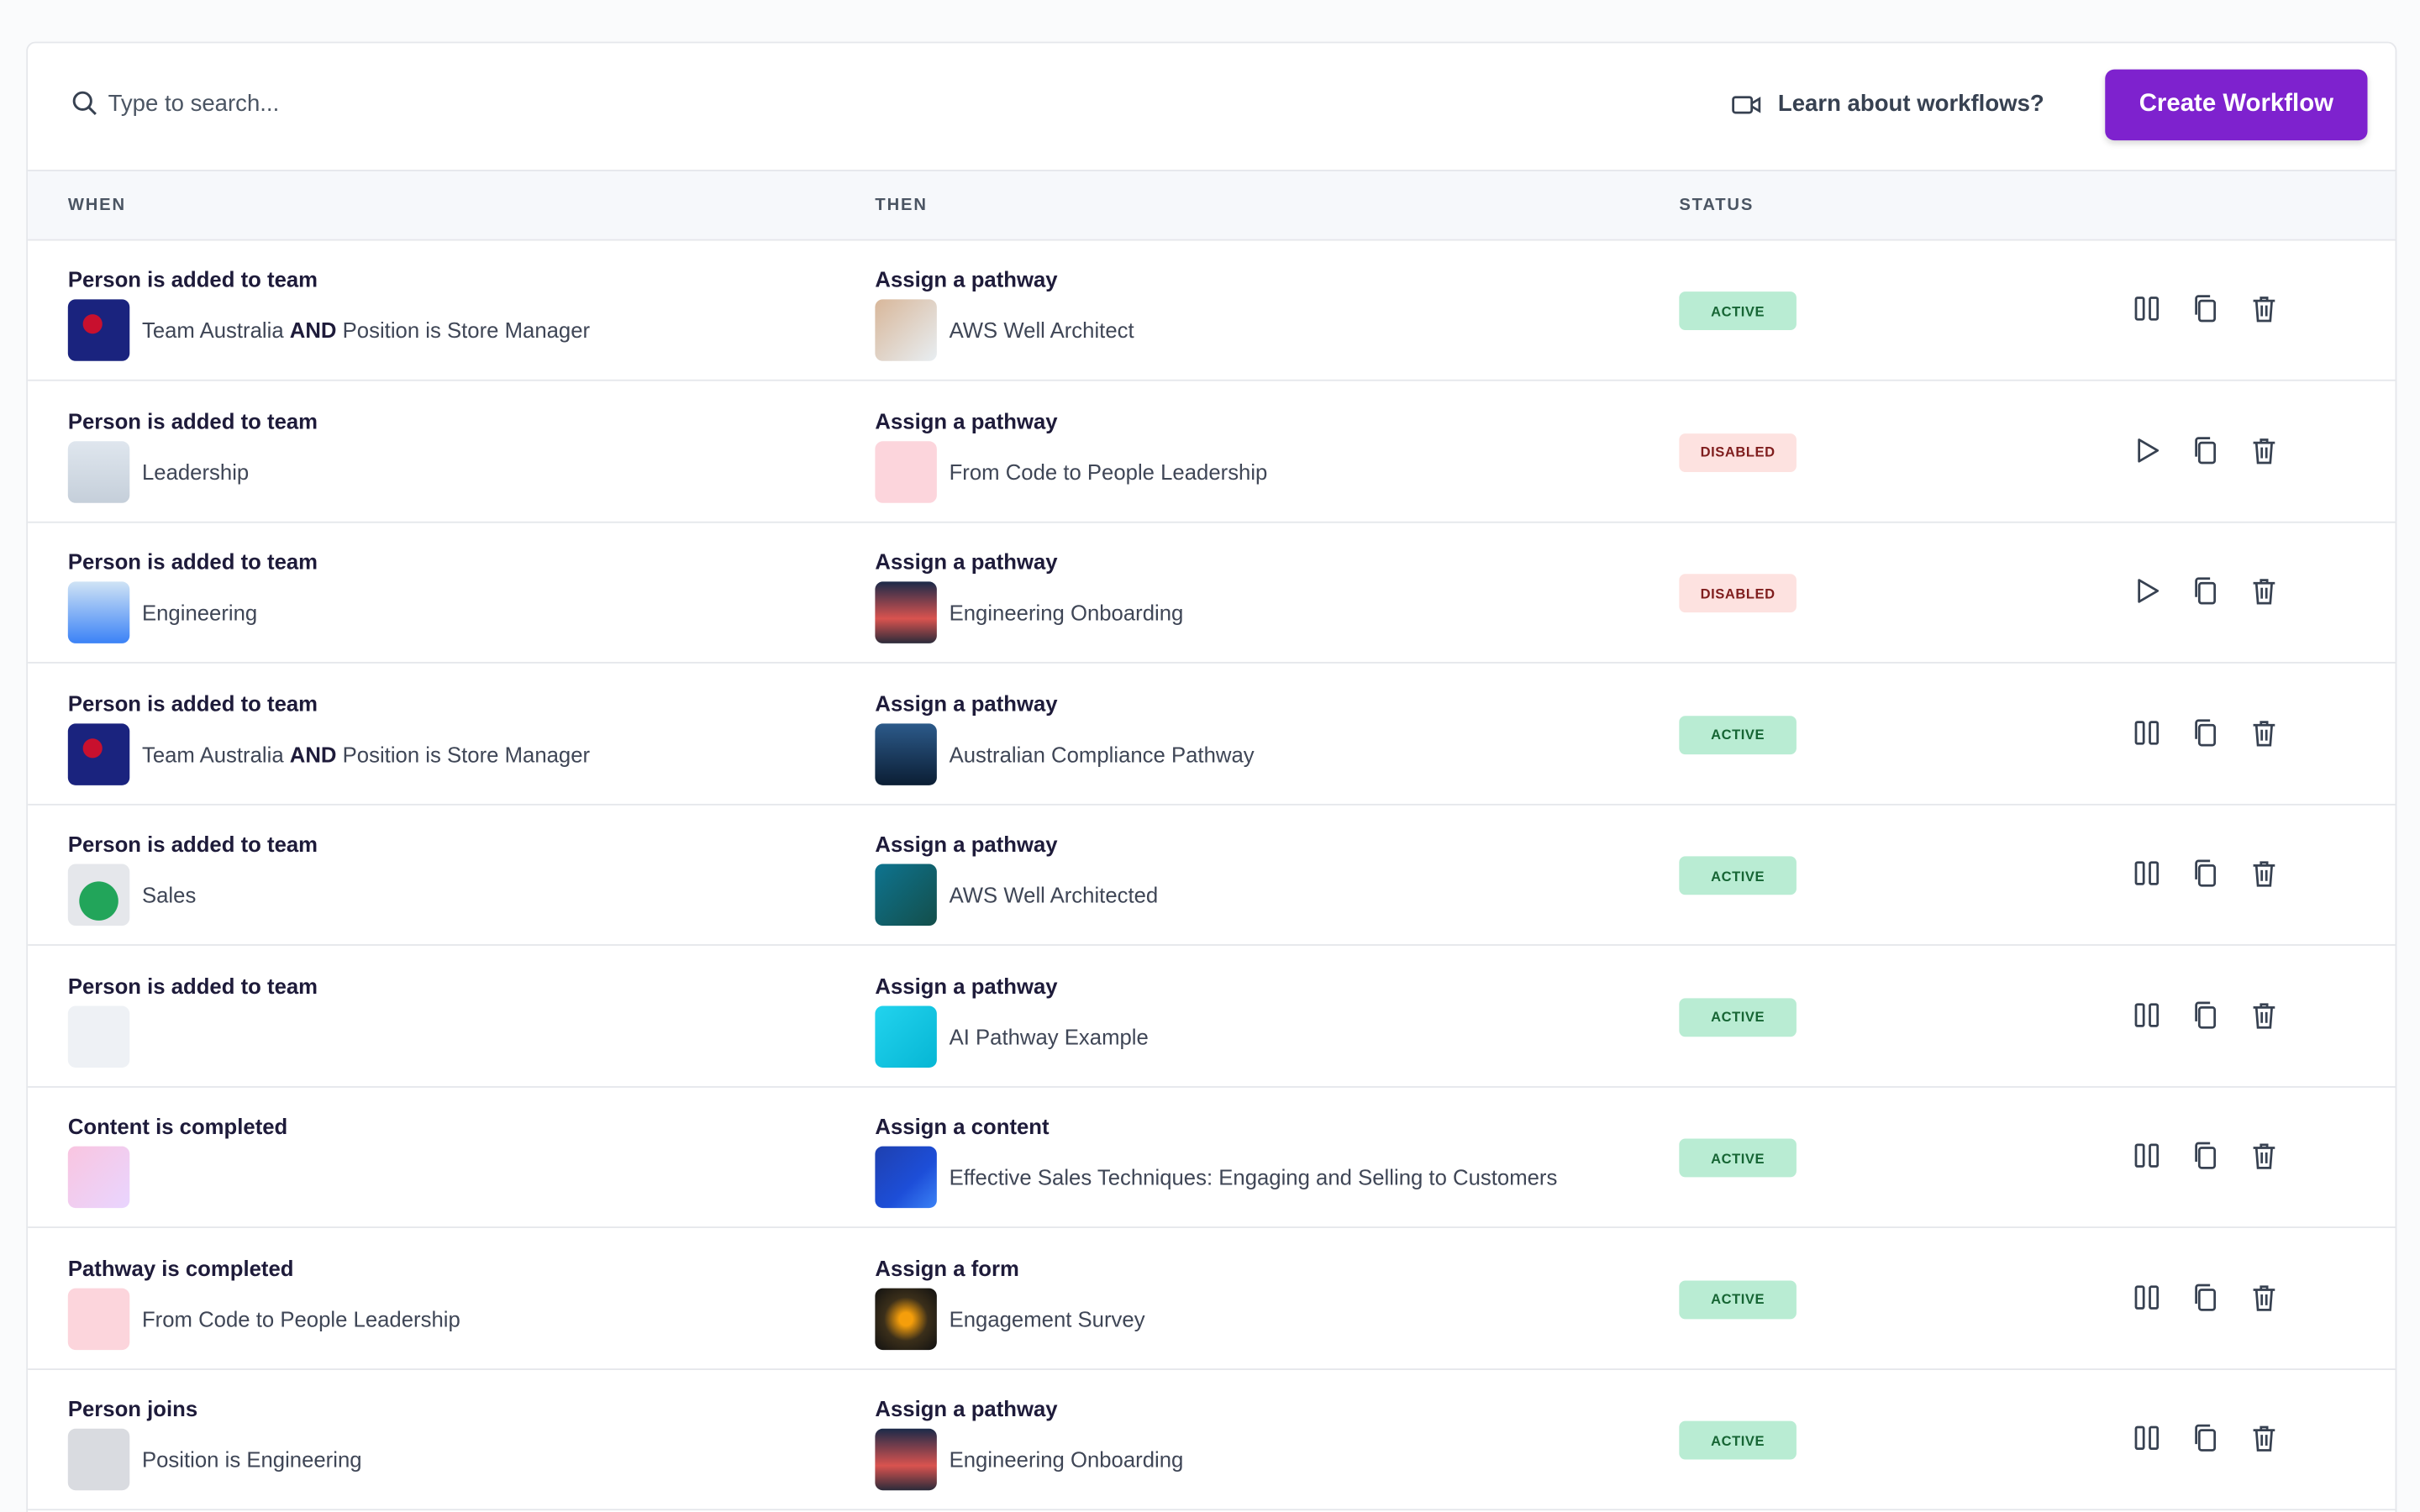 The image size is (2420, 1512). Describe the element at coordinates (252, 1459) in the screenshot. I see `when-detail: Position is Engineering` at that location.